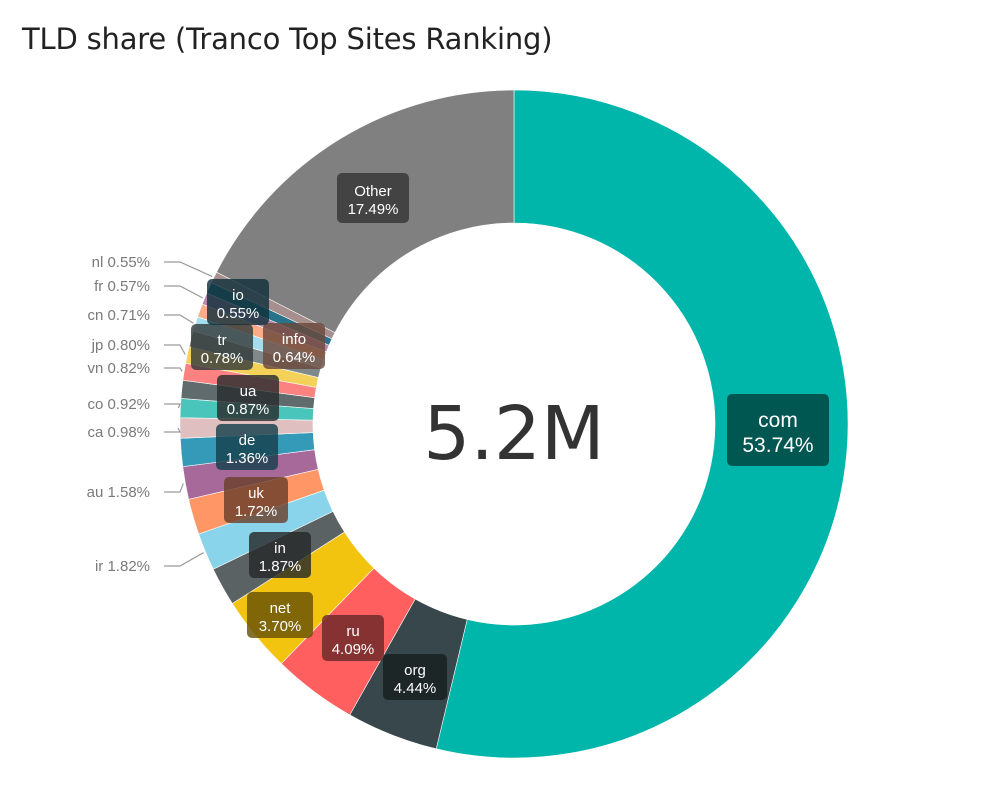 The height and width of the screenshot is (800, 1000). Describe the element at coordinates (353, 649) in the screenshot. I see `svg-text: 4.09%` at that location.